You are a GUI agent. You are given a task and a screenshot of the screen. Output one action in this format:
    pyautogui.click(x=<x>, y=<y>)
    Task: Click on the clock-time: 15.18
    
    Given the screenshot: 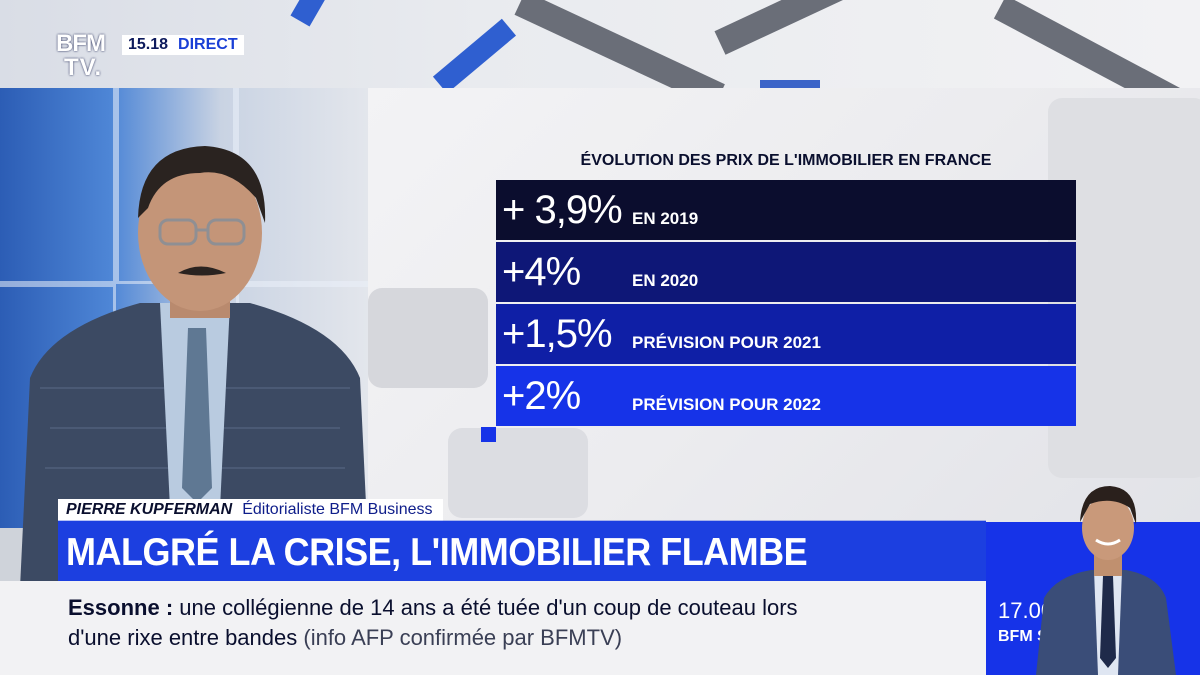 What is the action you would take?
    pyautogui.click(x=148, y=45)
    